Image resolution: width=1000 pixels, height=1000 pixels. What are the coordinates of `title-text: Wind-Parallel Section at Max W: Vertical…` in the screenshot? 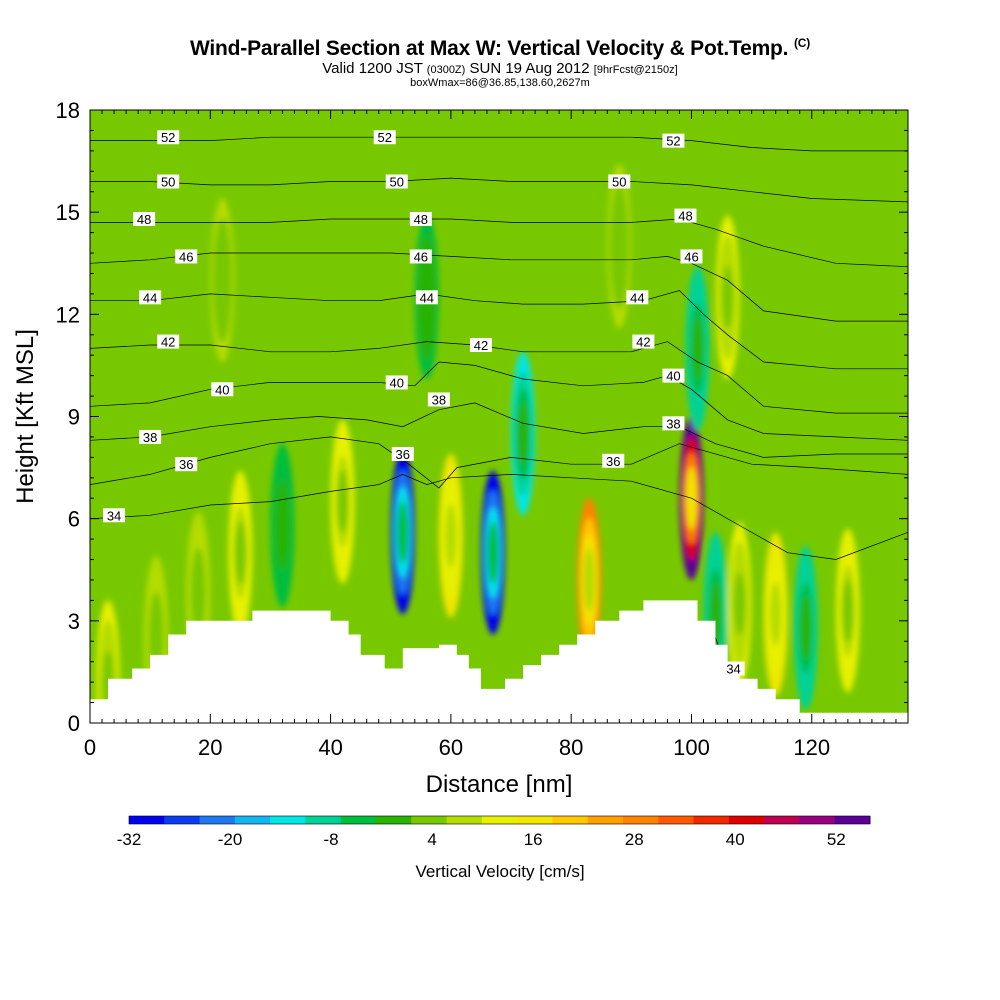 It's located at (489, 48).